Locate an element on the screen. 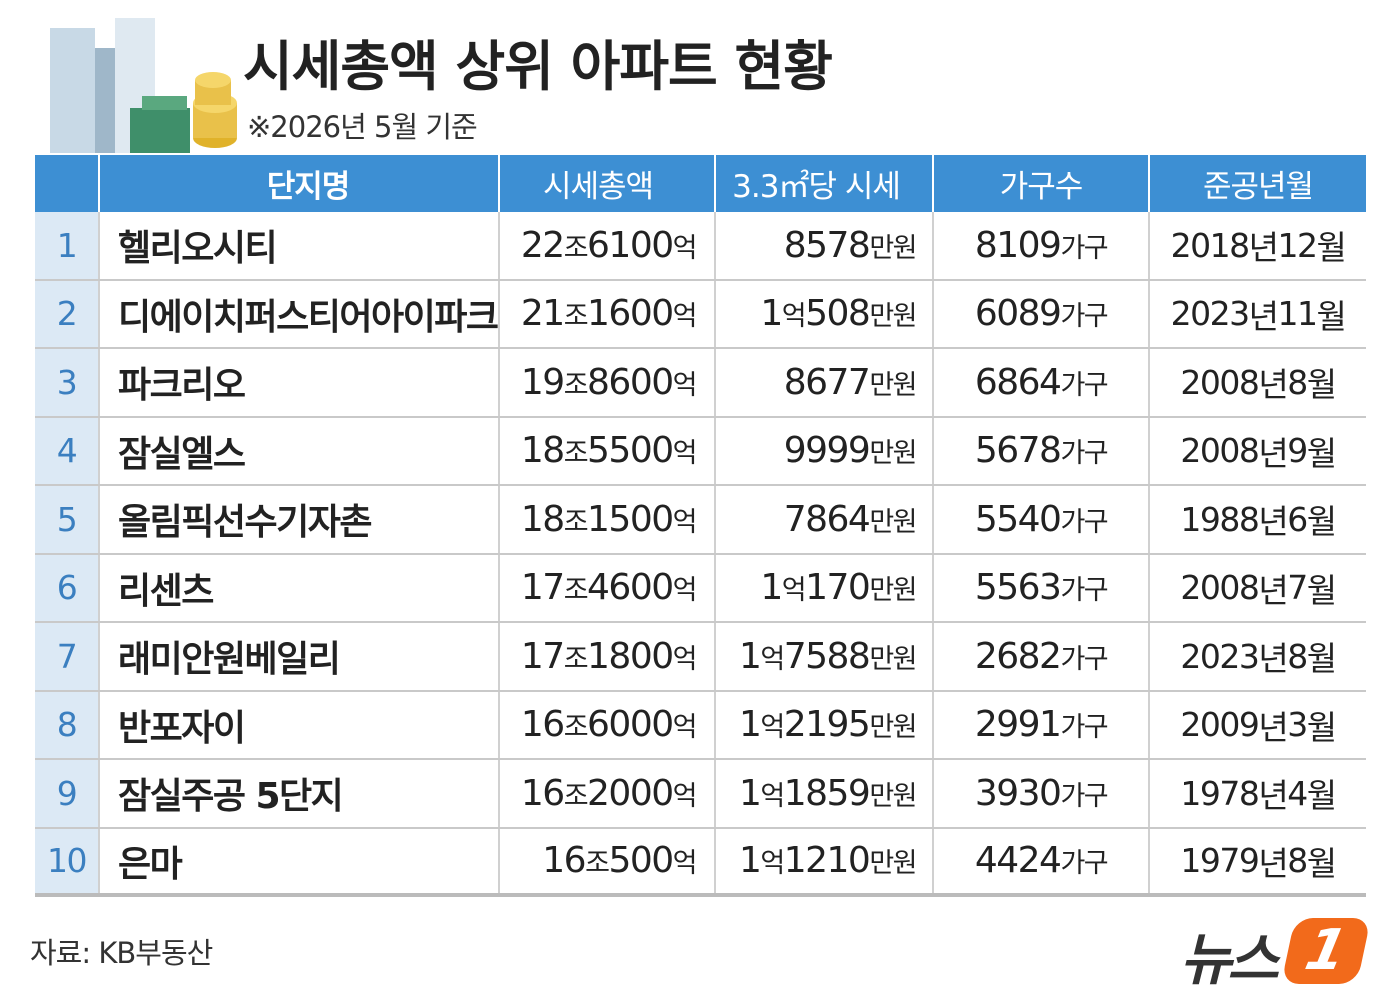 The width and height of the screenshot is (1400, 1002). source: 자료: KB부동산 is located at coordinates (121, 953).